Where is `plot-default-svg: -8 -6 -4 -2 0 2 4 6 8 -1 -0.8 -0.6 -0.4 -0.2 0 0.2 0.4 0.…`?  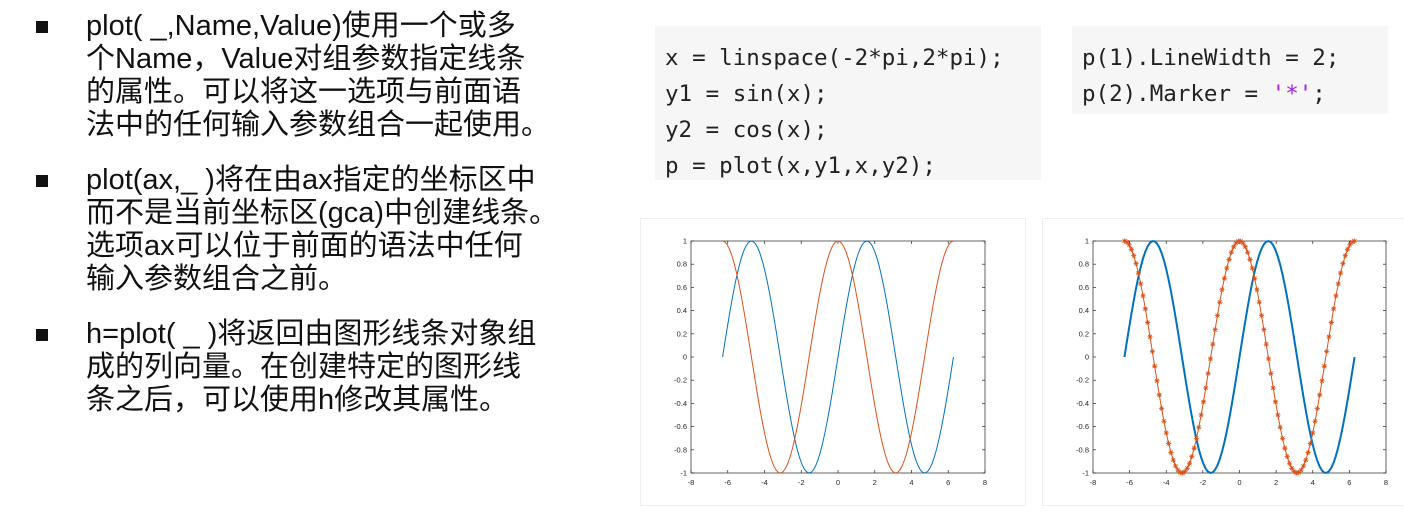 plot-default-svg: -8 -6 -4 -2 0 2 4 6 8 -1 -0.8 -0.6 -0.4 -0.2 0 0.2 0.4 0.… is located at coordinates (830, 362).